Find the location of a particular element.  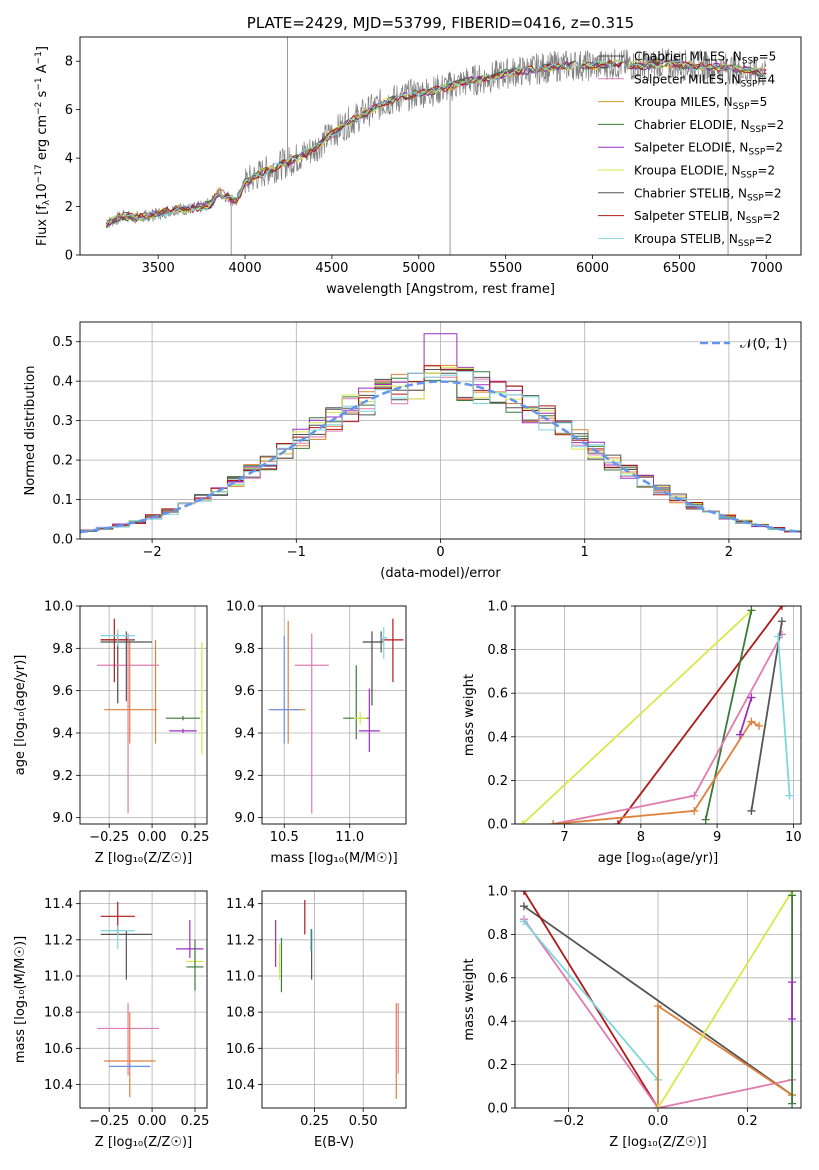

plot-area-age-vs-mass is located at coordinates (336, 716).